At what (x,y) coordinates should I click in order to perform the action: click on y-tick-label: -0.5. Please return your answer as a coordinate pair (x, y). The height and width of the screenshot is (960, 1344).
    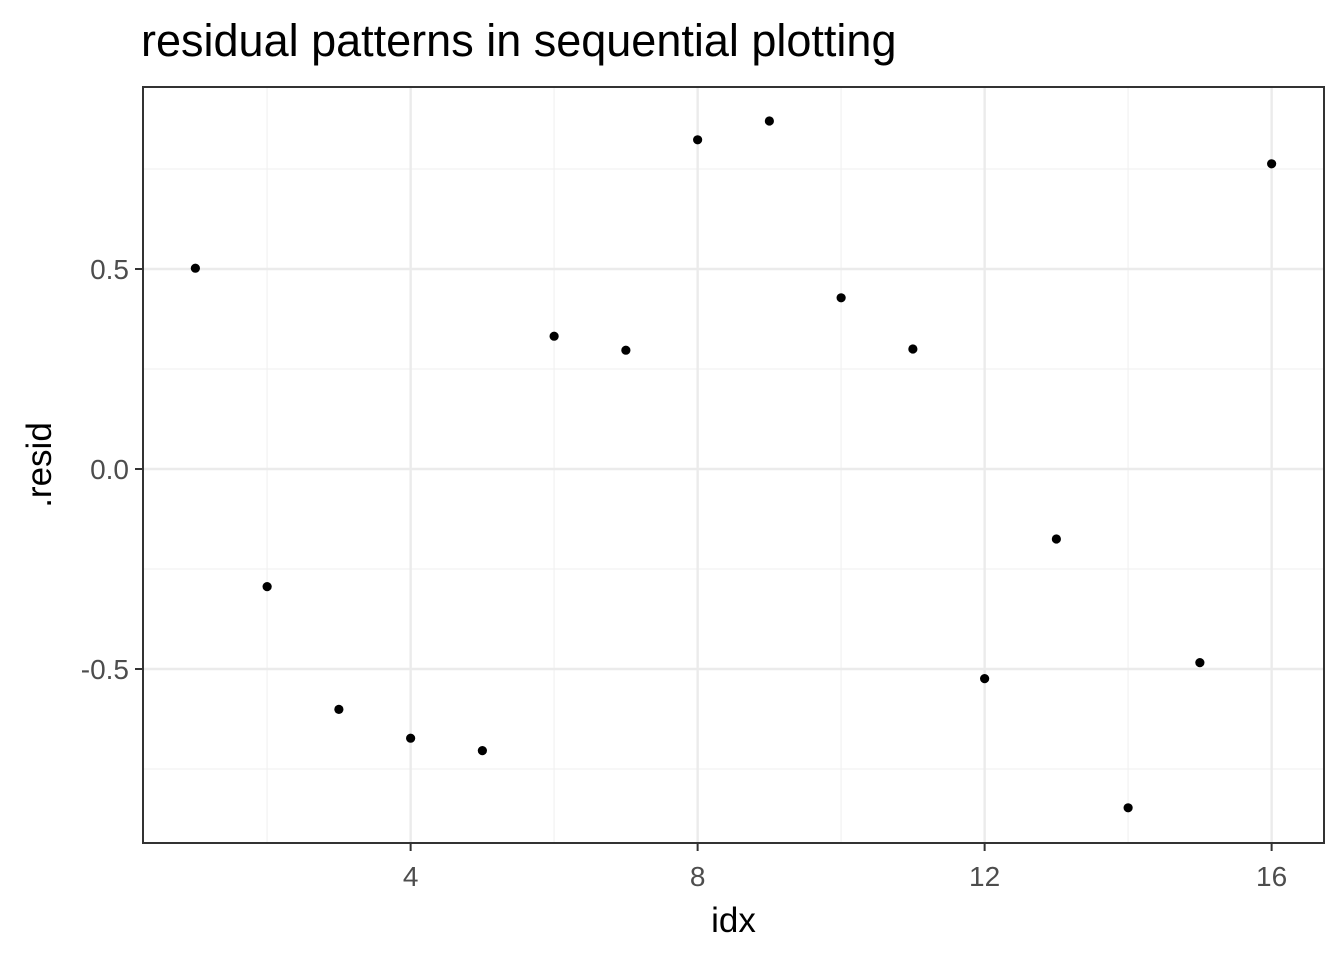
    Looking at the image, I should click on (105, 669).